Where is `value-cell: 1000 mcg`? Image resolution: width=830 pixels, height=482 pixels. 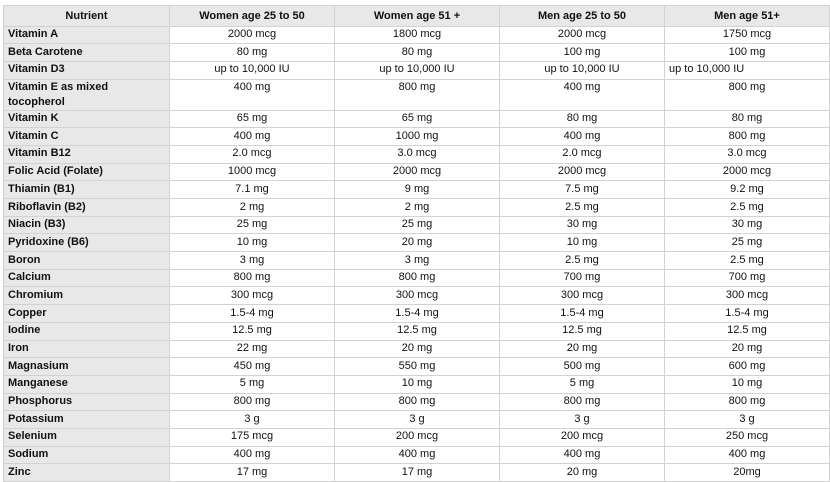 value-cell: 1000 mcg is located at coordinates (252, 172).